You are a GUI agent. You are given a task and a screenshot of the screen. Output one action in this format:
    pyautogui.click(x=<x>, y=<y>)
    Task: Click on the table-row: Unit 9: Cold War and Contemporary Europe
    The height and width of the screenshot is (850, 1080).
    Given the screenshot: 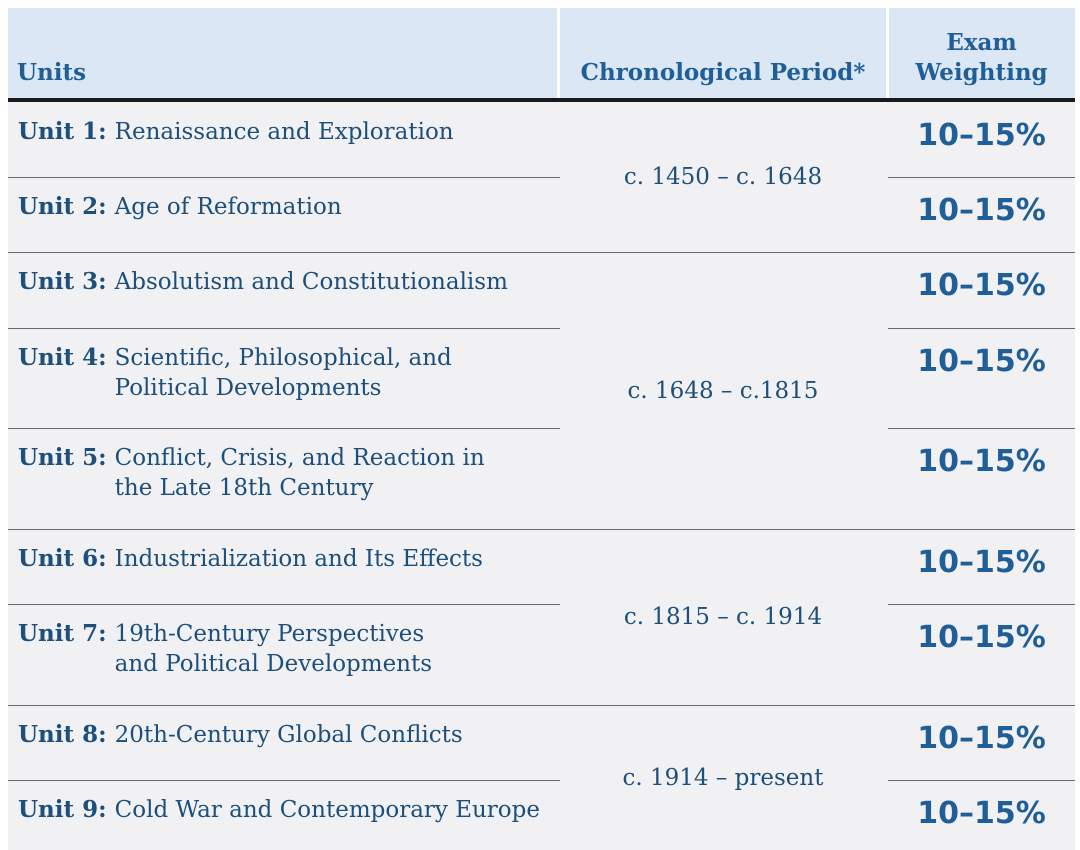 What is the action you would take?
    pyautogui.click(x=284, y=815)
    